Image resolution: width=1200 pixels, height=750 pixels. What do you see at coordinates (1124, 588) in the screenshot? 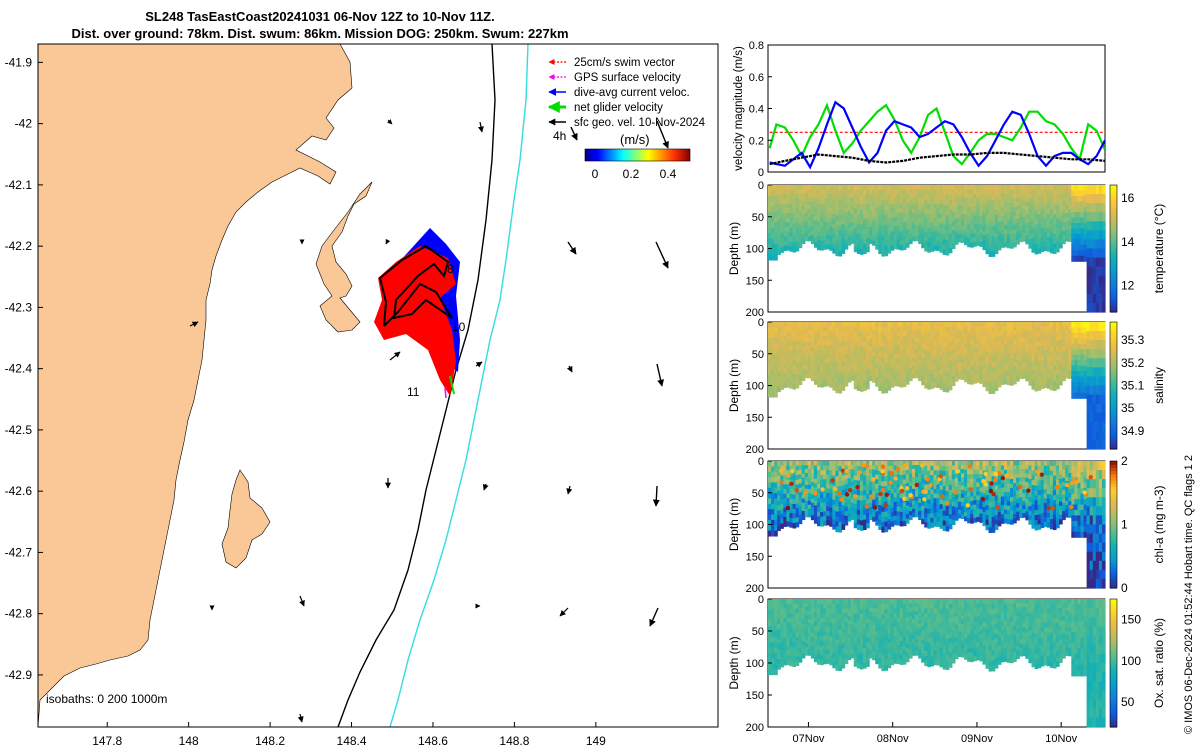
I see `colorbar-tick-label: 0` at bounding box center [1124, 588].